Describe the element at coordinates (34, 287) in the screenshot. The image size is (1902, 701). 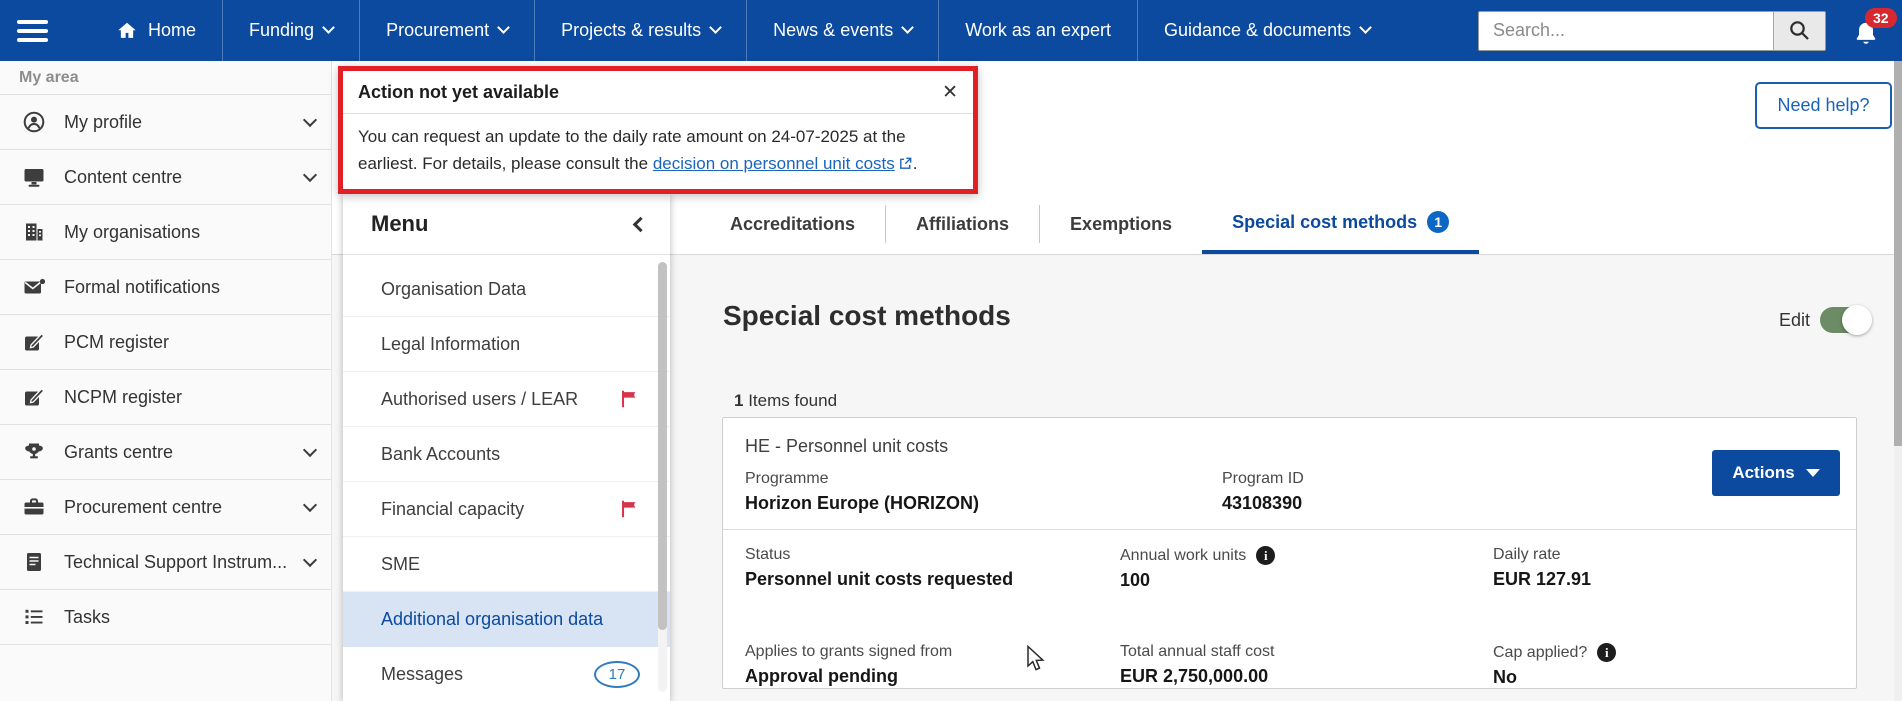
I see `envelope-icon` at that location.